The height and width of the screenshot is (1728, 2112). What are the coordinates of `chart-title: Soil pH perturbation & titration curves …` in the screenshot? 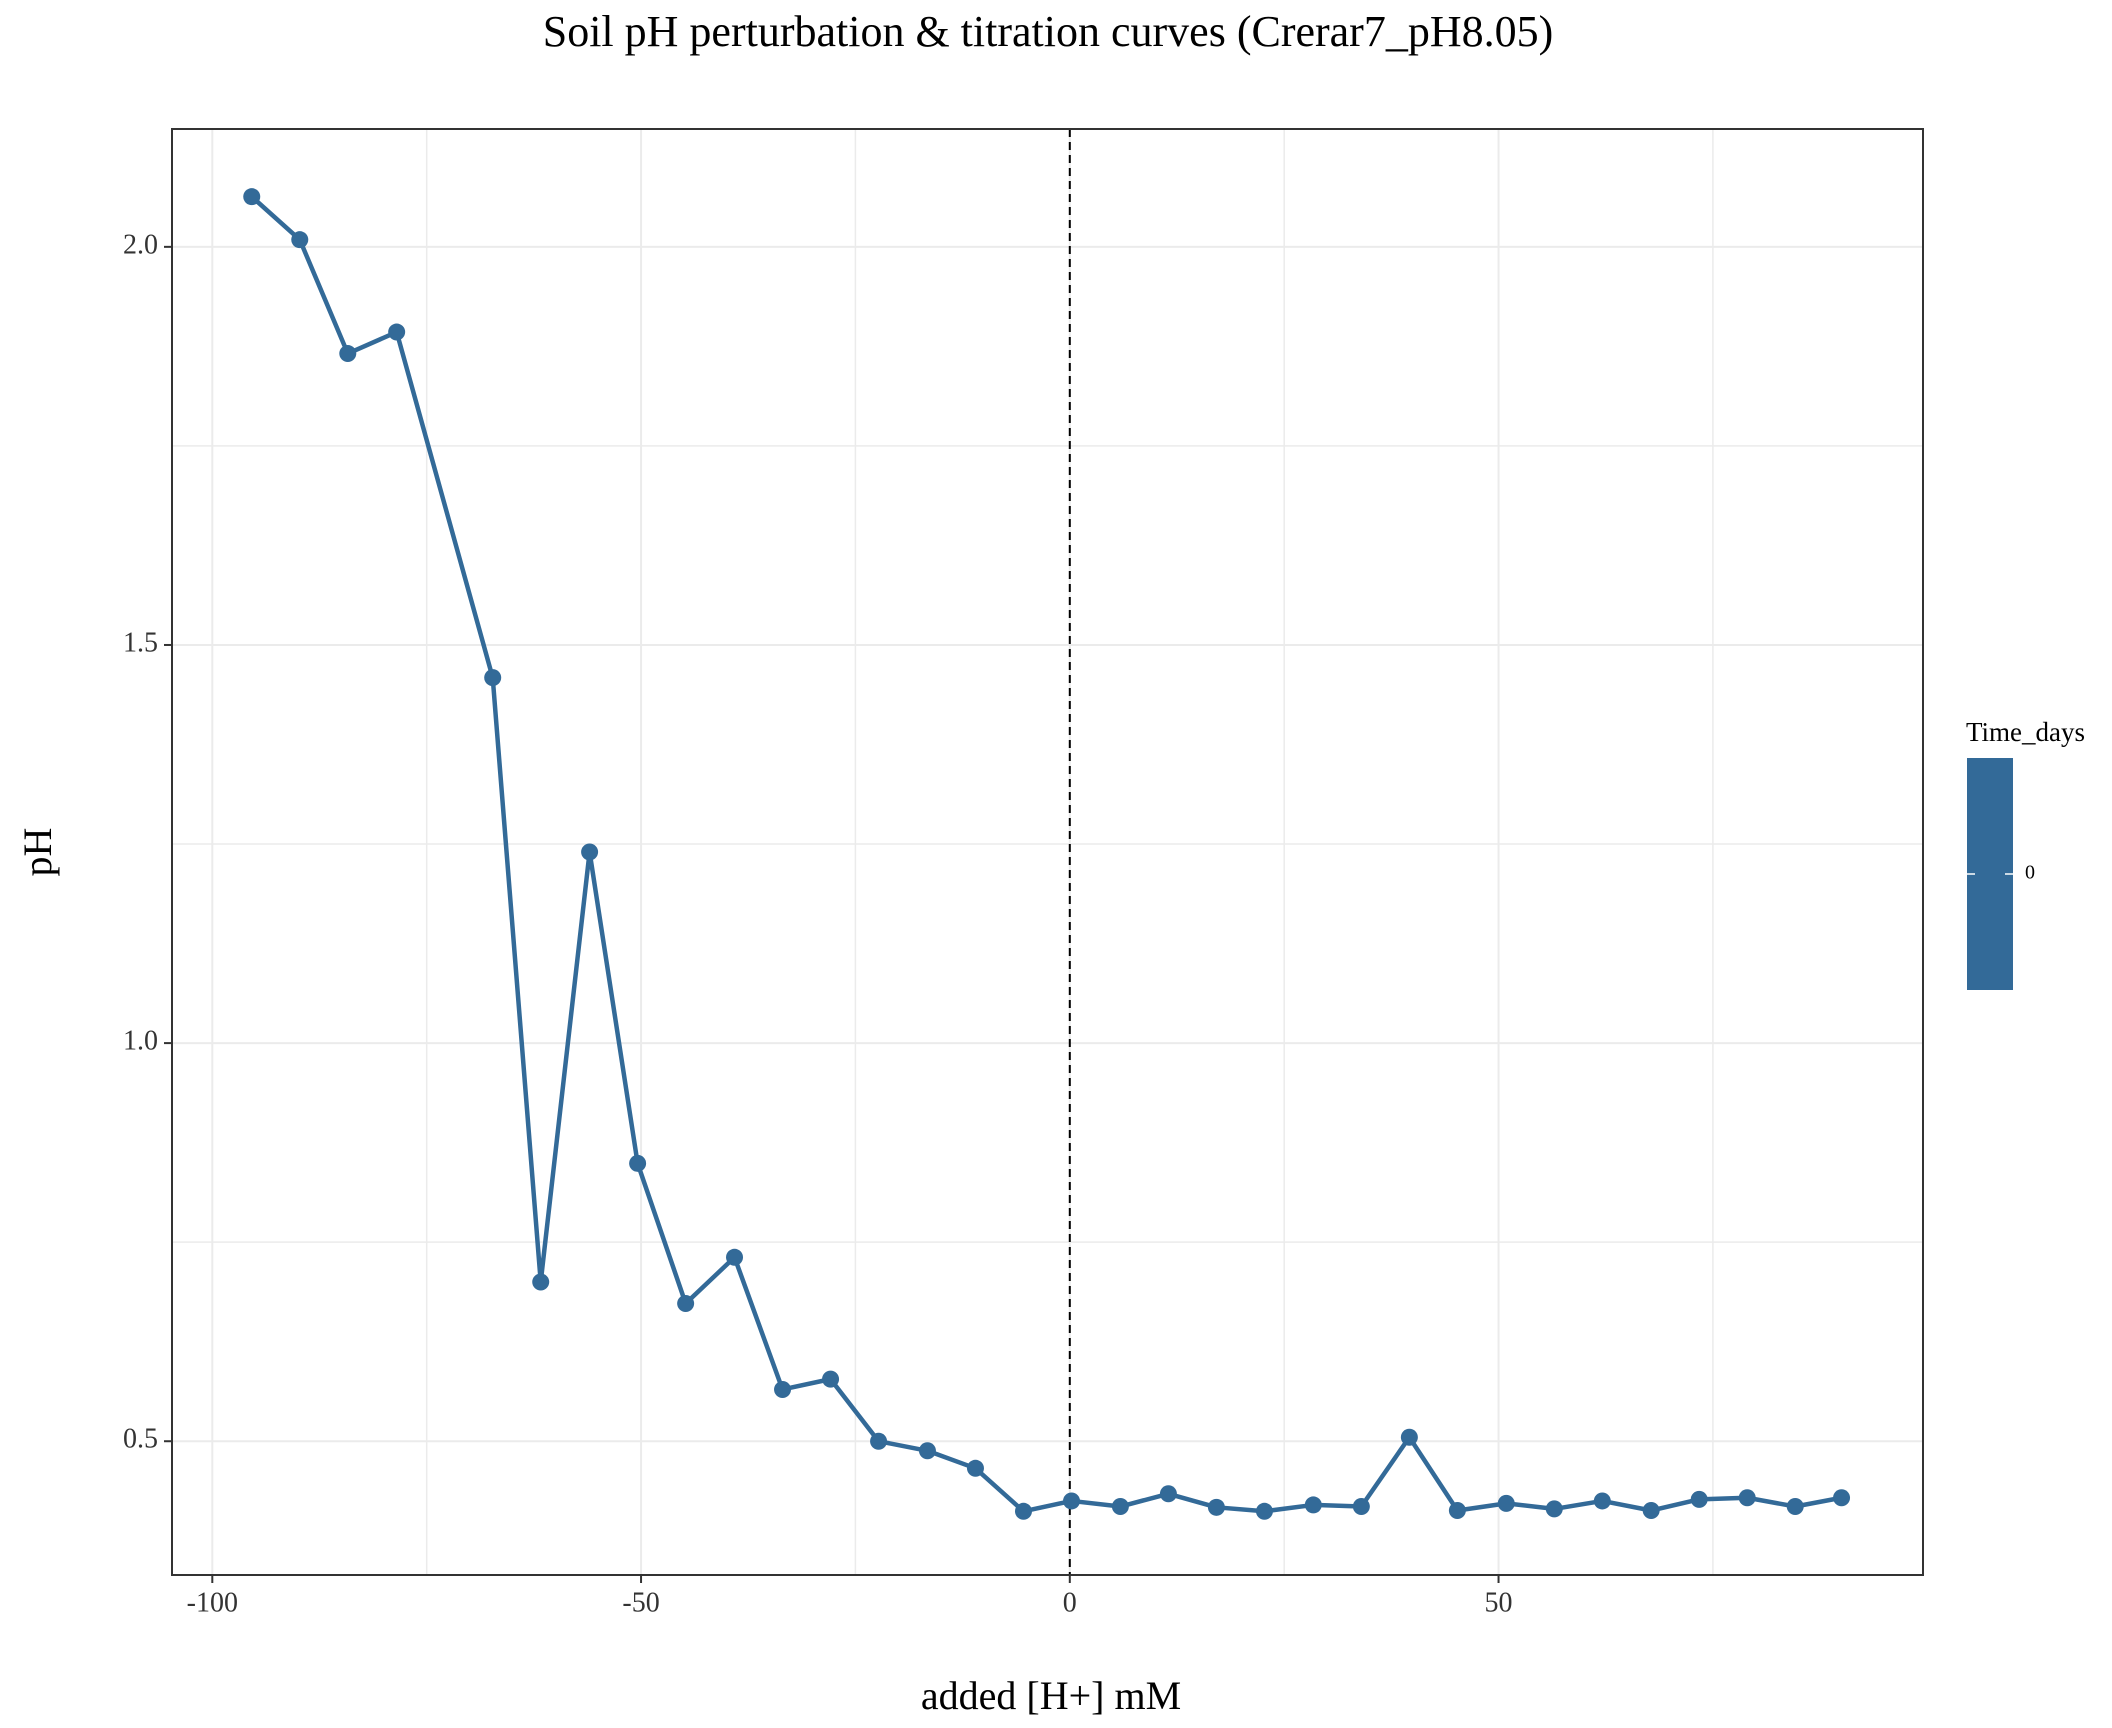 It's located at (1048, 31).